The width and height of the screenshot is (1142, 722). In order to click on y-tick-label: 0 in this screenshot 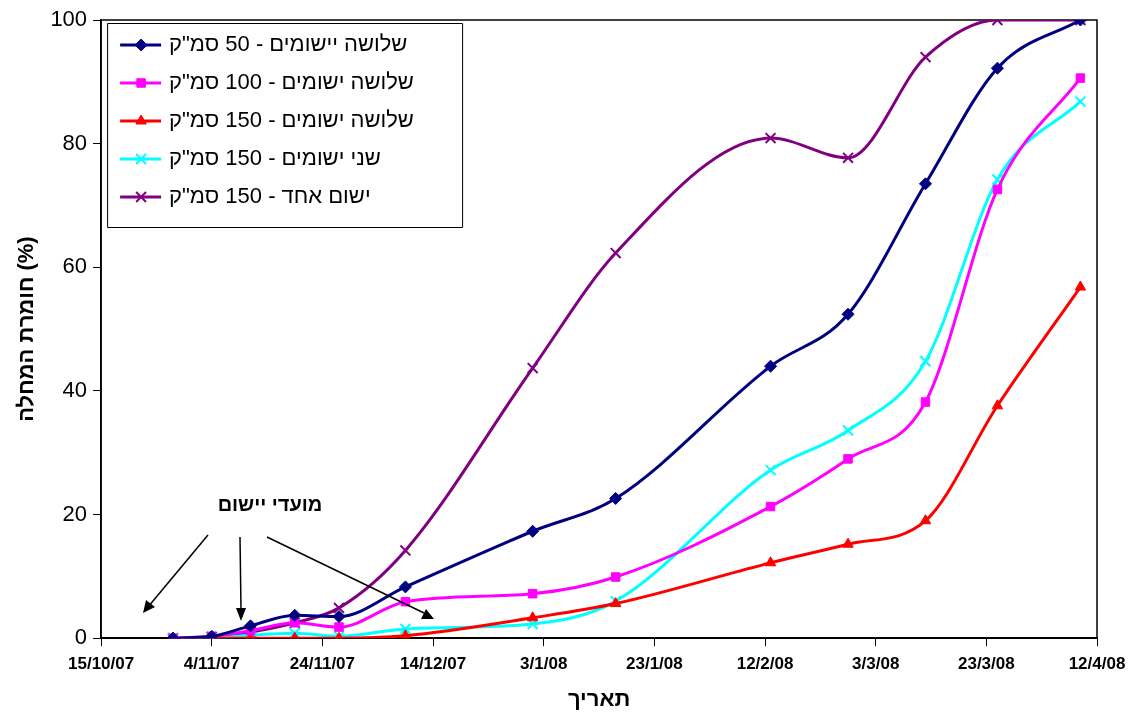, I will do `click(81, 637)`.